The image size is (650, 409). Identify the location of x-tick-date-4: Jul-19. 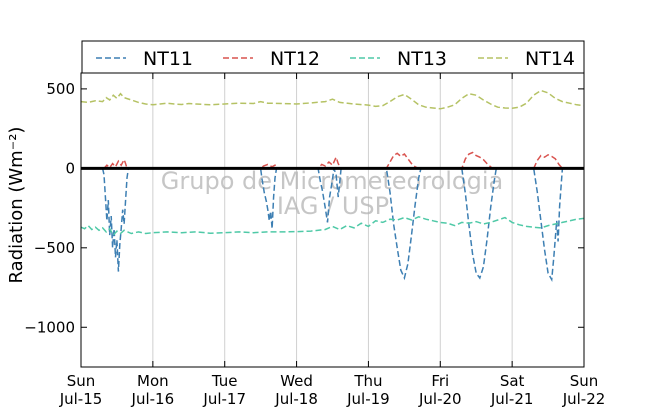
(368, 399).